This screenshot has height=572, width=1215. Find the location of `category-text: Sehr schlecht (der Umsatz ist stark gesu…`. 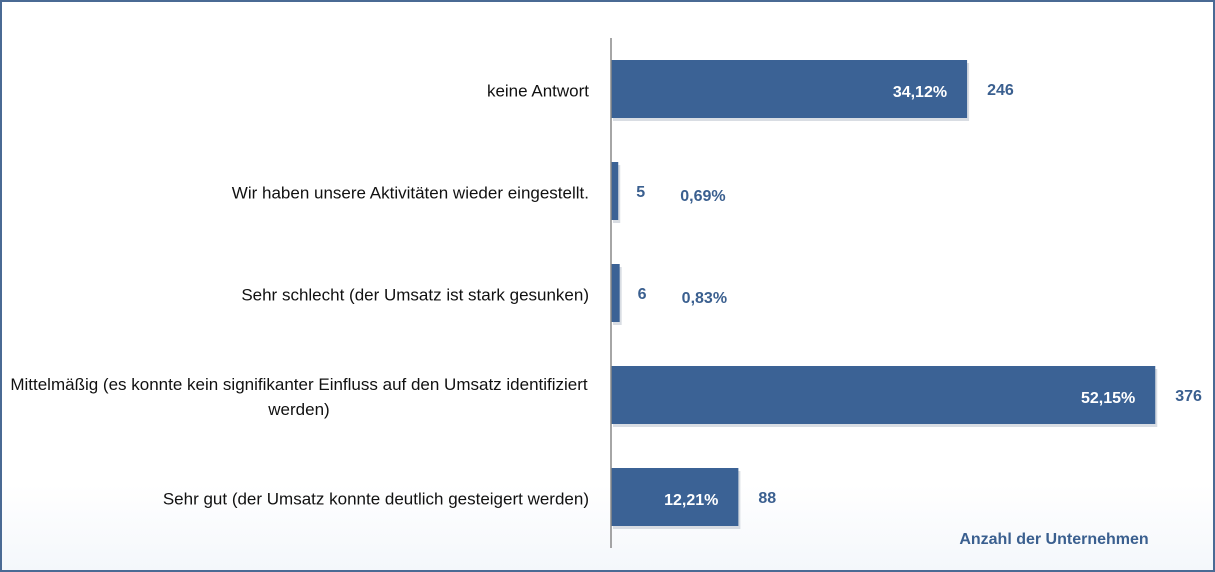

category-text: Sehr schlecht (der Umsatz ist stark gesu… is located at coordinates (415, 295).